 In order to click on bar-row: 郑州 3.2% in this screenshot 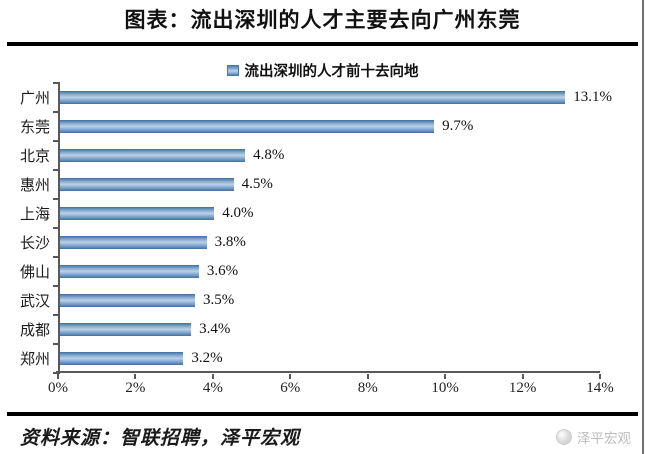, I will do `click(310, 358)`.